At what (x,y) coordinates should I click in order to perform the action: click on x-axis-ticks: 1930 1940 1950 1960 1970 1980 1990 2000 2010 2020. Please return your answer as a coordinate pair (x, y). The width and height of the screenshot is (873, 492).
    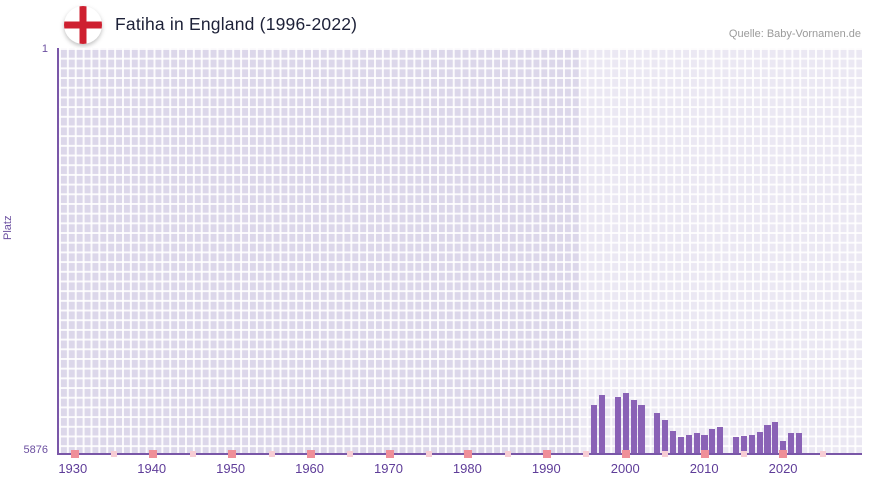
    Looking at the image, I should click on (459, 472).